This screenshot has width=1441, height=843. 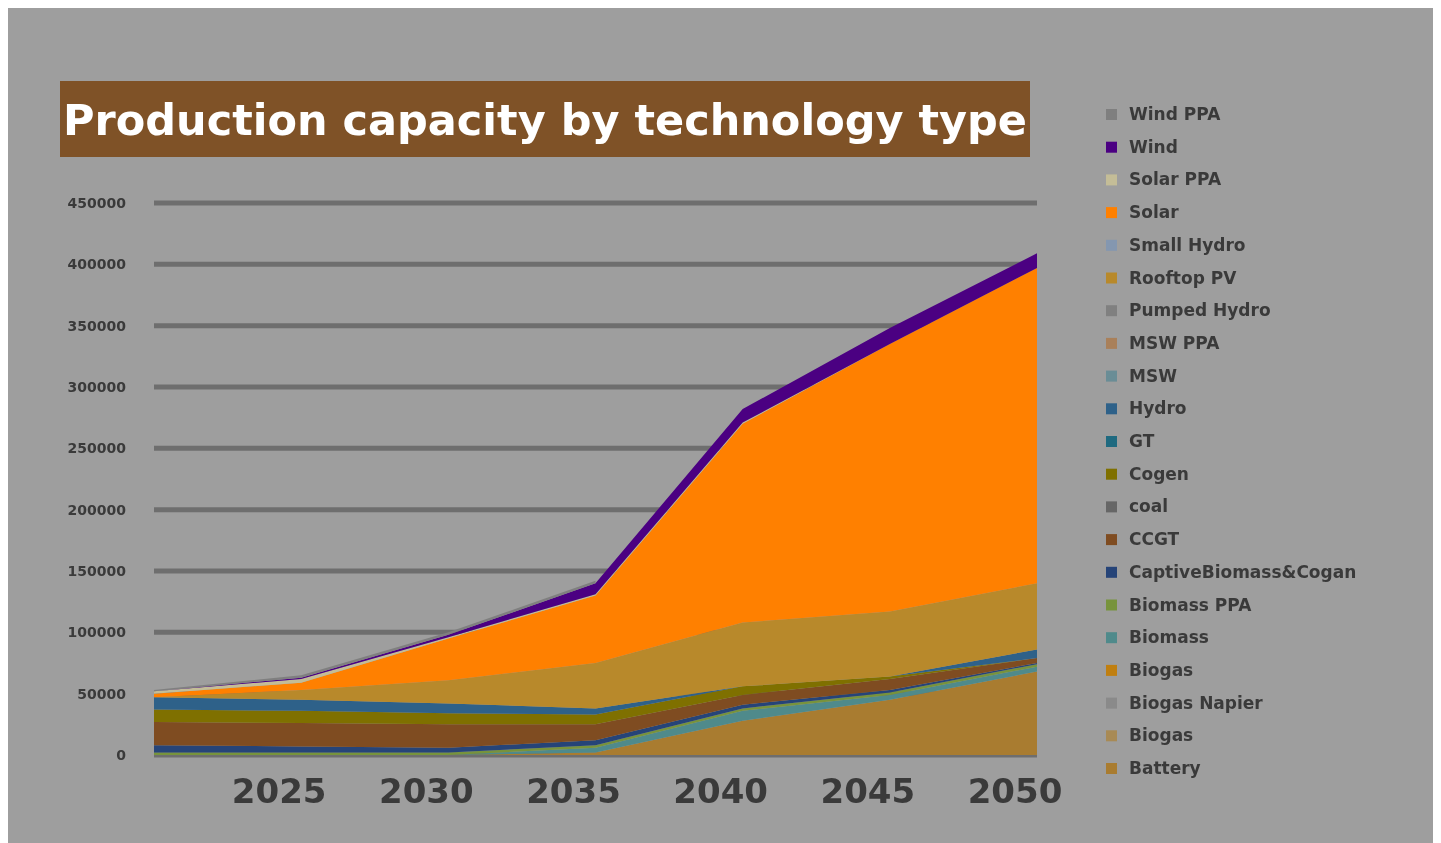 What do you see at coordinates (573, 791) in the screenshot?
I see `x-tick-label: 2035` at bounding box center [573, 791].